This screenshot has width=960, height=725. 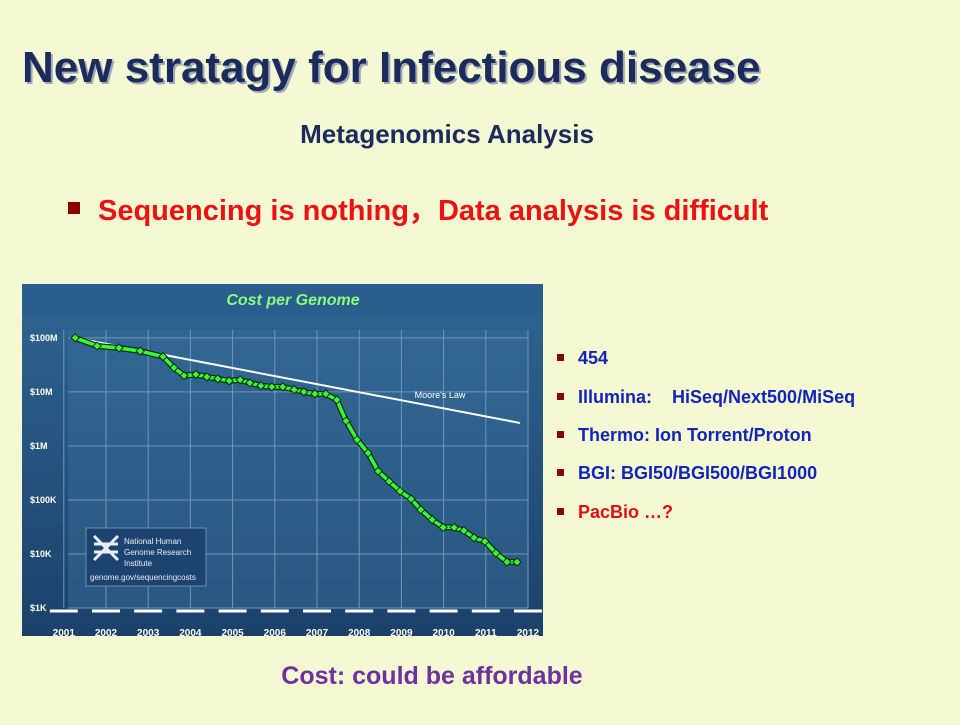 I want to click on list-item: Thermo: Ion Torrent/Proton, so click(x=695, y=435).